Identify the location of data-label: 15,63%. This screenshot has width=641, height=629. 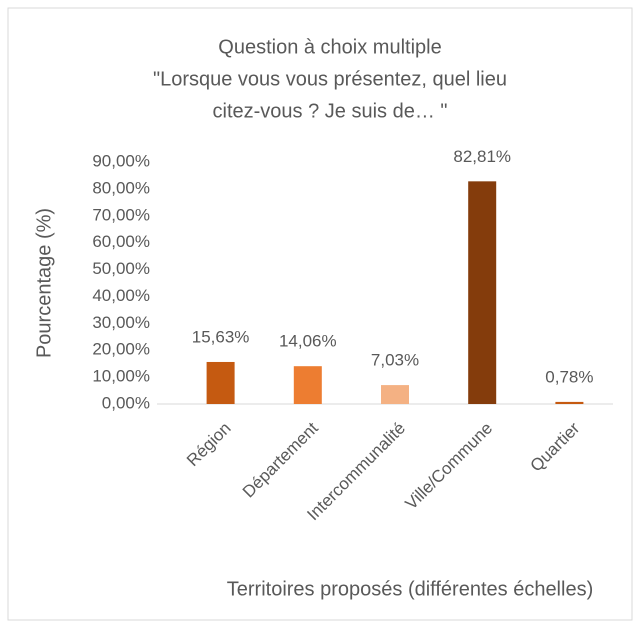
(221, 336).